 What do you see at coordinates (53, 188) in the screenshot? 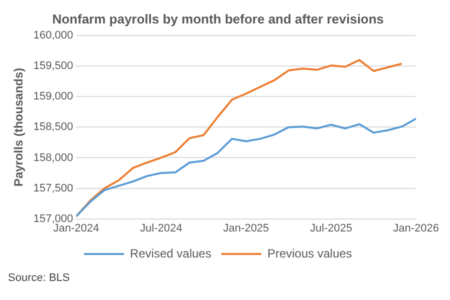
I see `y-tick-label: 157,500` at bounding box center [53, 188].